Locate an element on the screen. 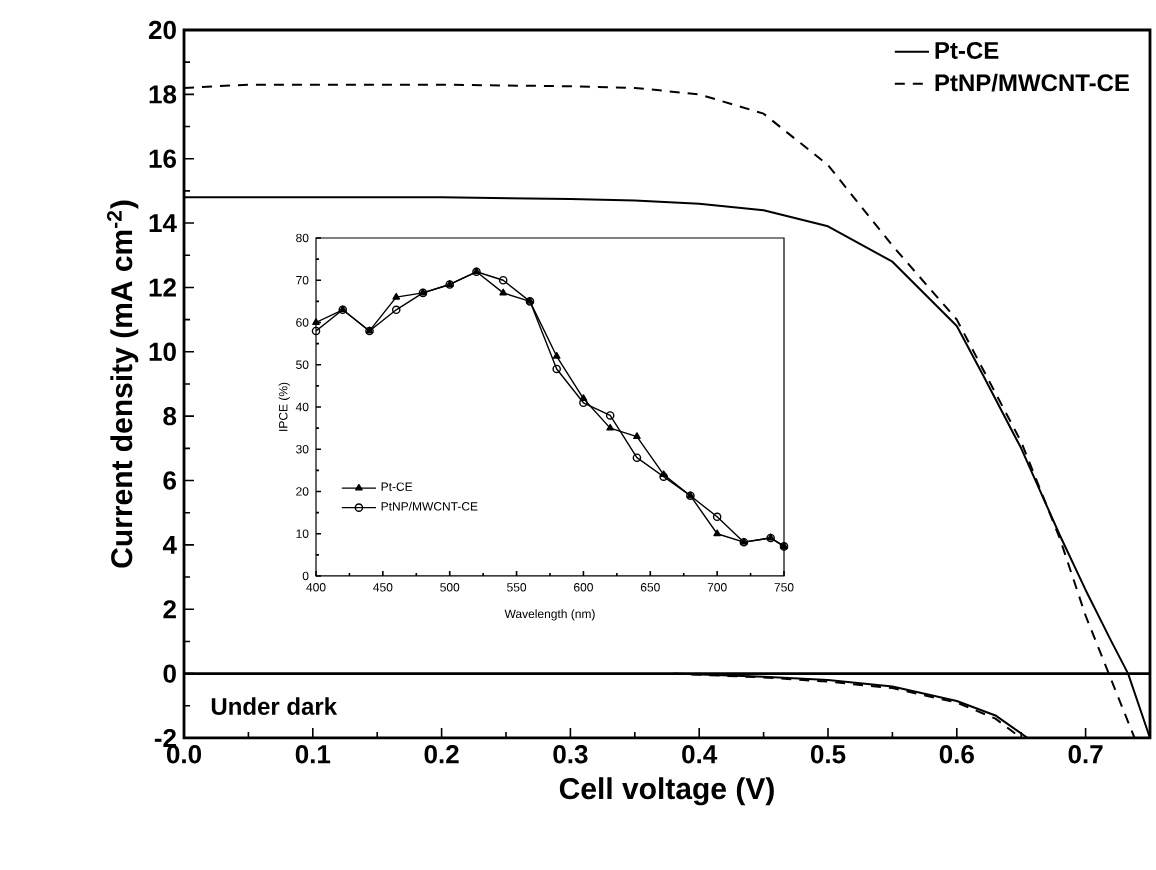 The height and width of the screenshot is (870, 1156). x-tick-label: 0.0 is located at coordinates (184, 754).